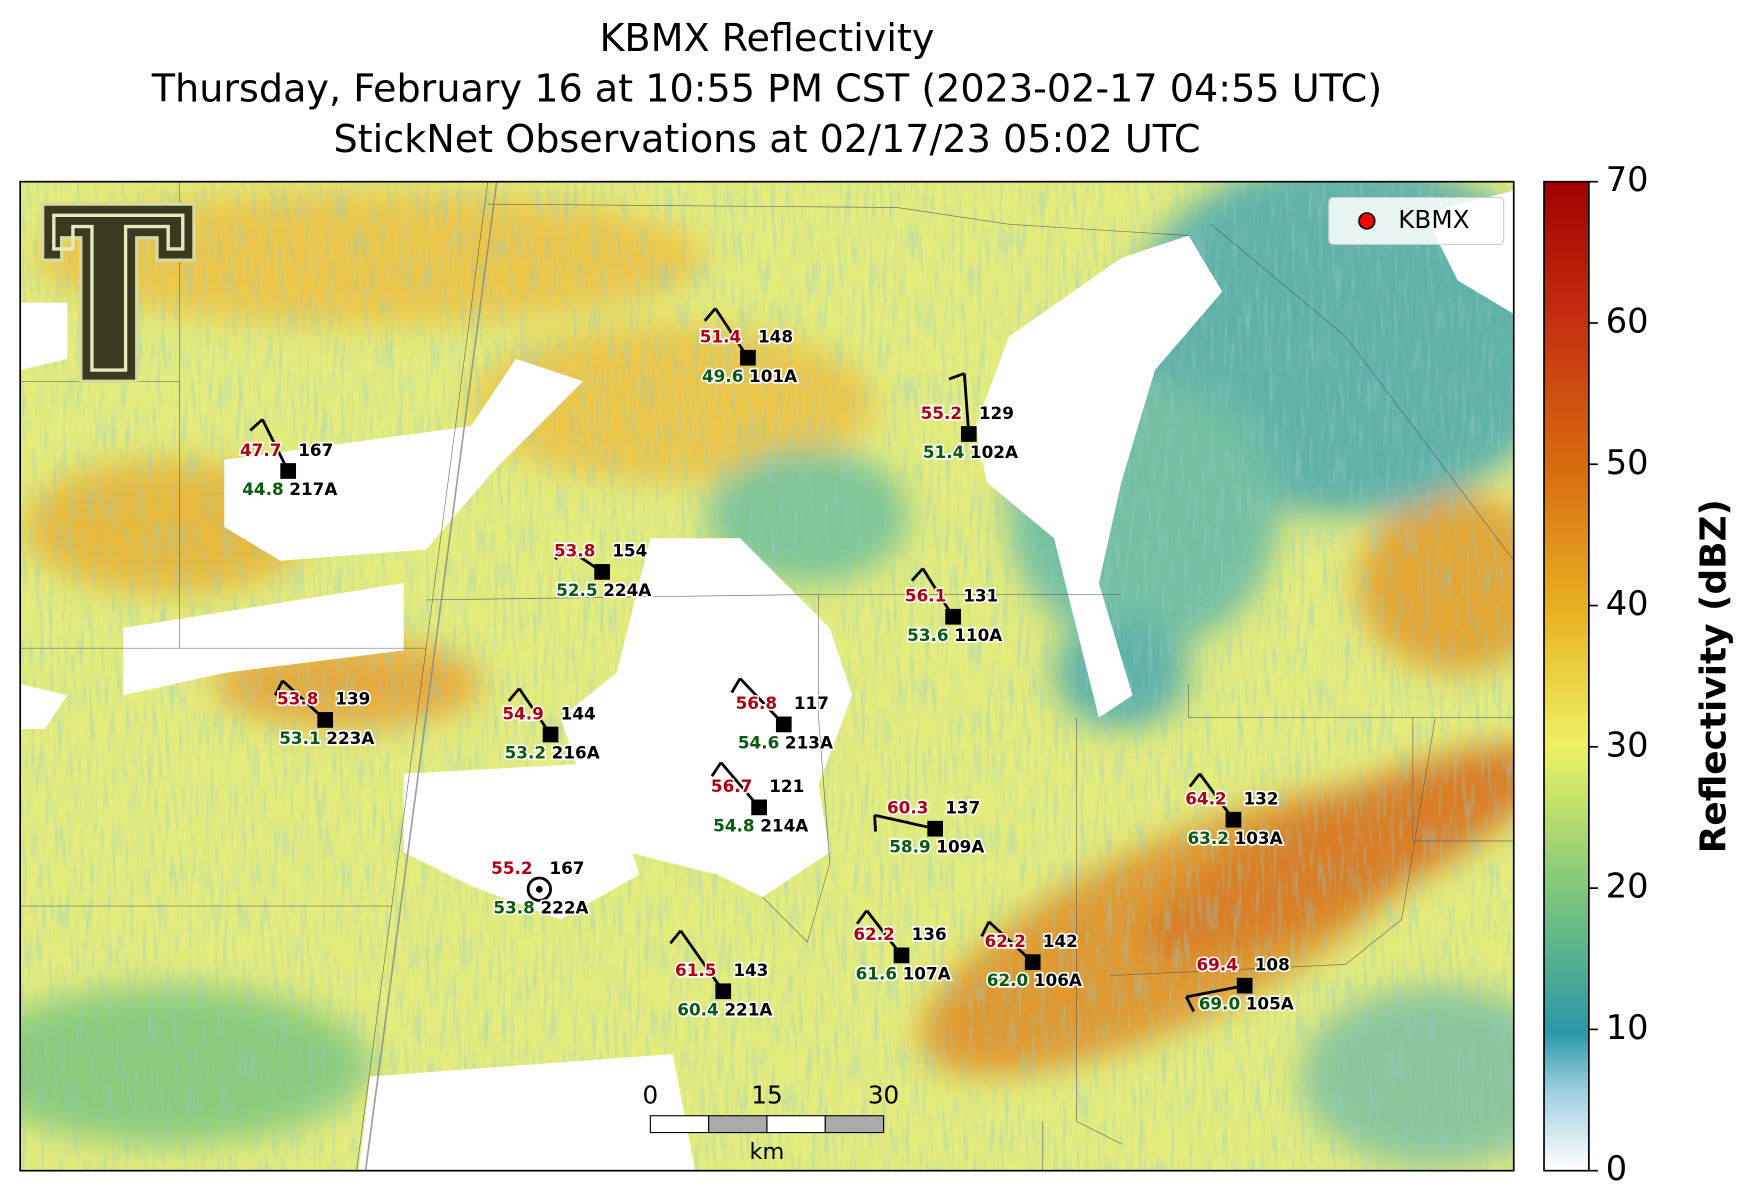 This screenshot has height=1201, width=1738. Describe the element at coordinates (350, 738) in the screenshot. I see `station-id: 223A` at that location.